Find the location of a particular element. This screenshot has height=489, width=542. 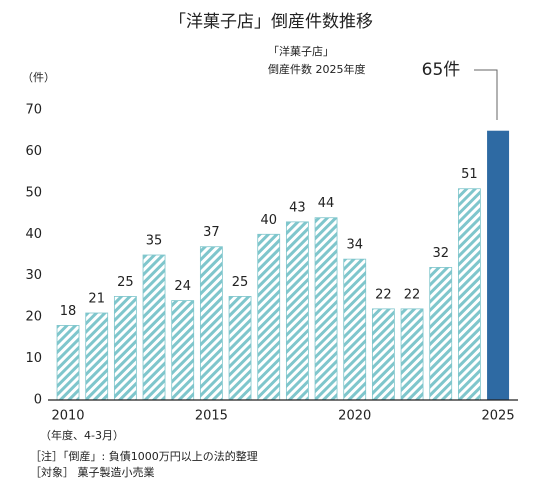

x-tick-label: 2010 is located at coordinates (67, 416).